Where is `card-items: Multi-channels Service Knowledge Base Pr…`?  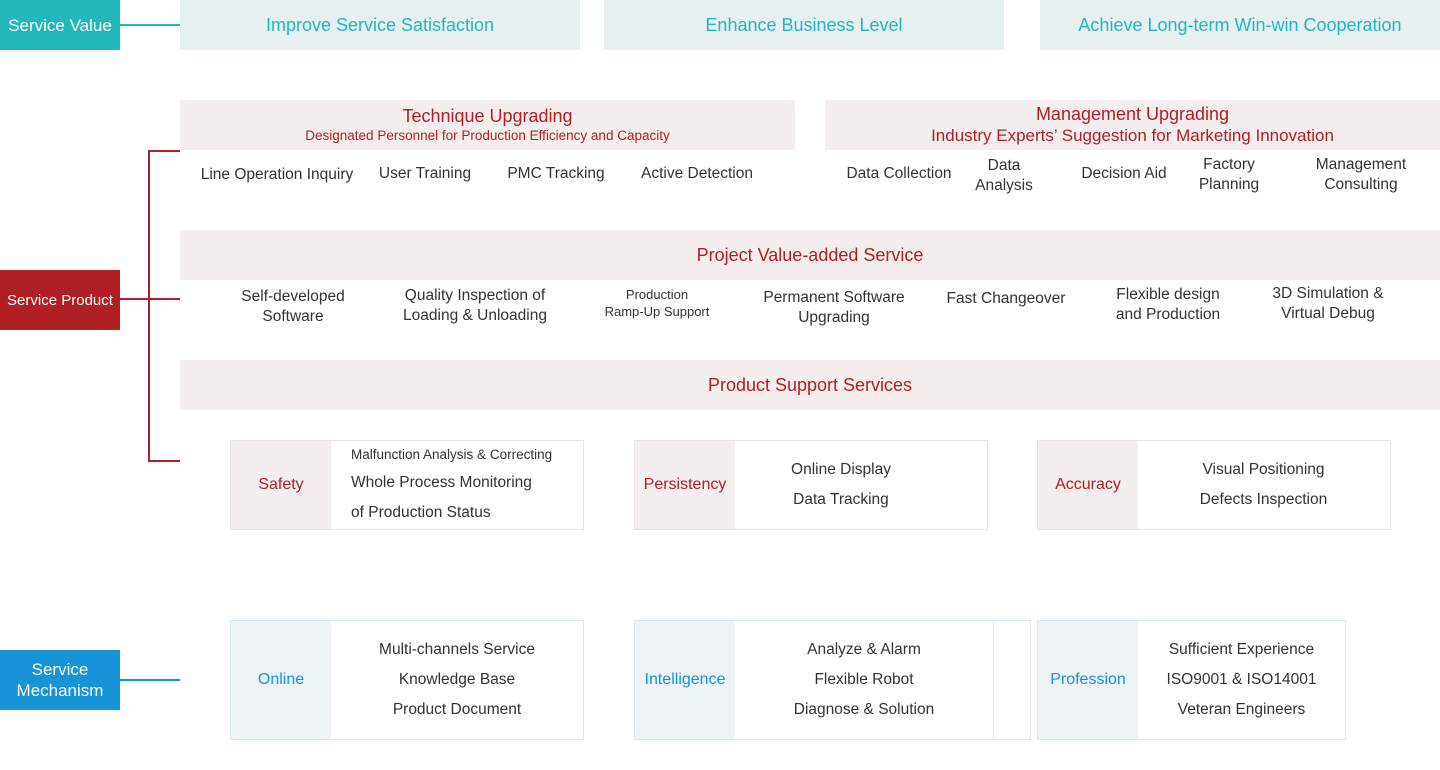
card-items: Multi-channels Service Knowledge Base Pr… is located at coordinates (457, 680).